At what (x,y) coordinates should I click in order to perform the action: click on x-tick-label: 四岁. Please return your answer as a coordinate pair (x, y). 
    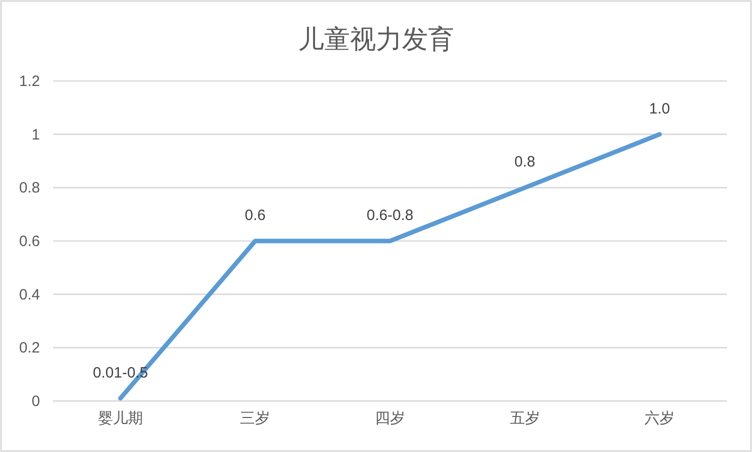
    Looking at the image, I should click on (390, 418).